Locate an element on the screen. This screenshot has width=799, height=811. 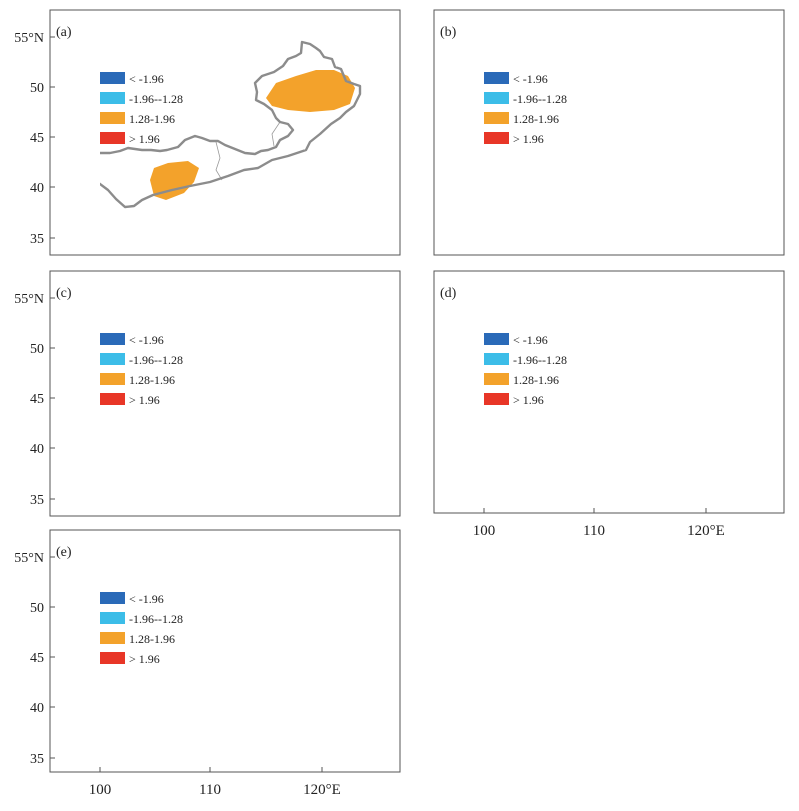
map-panel-b: (b) < -1.96 -1.96--1.28 1.28-1.96 > 1.96 is located at coordinates (609, 132).